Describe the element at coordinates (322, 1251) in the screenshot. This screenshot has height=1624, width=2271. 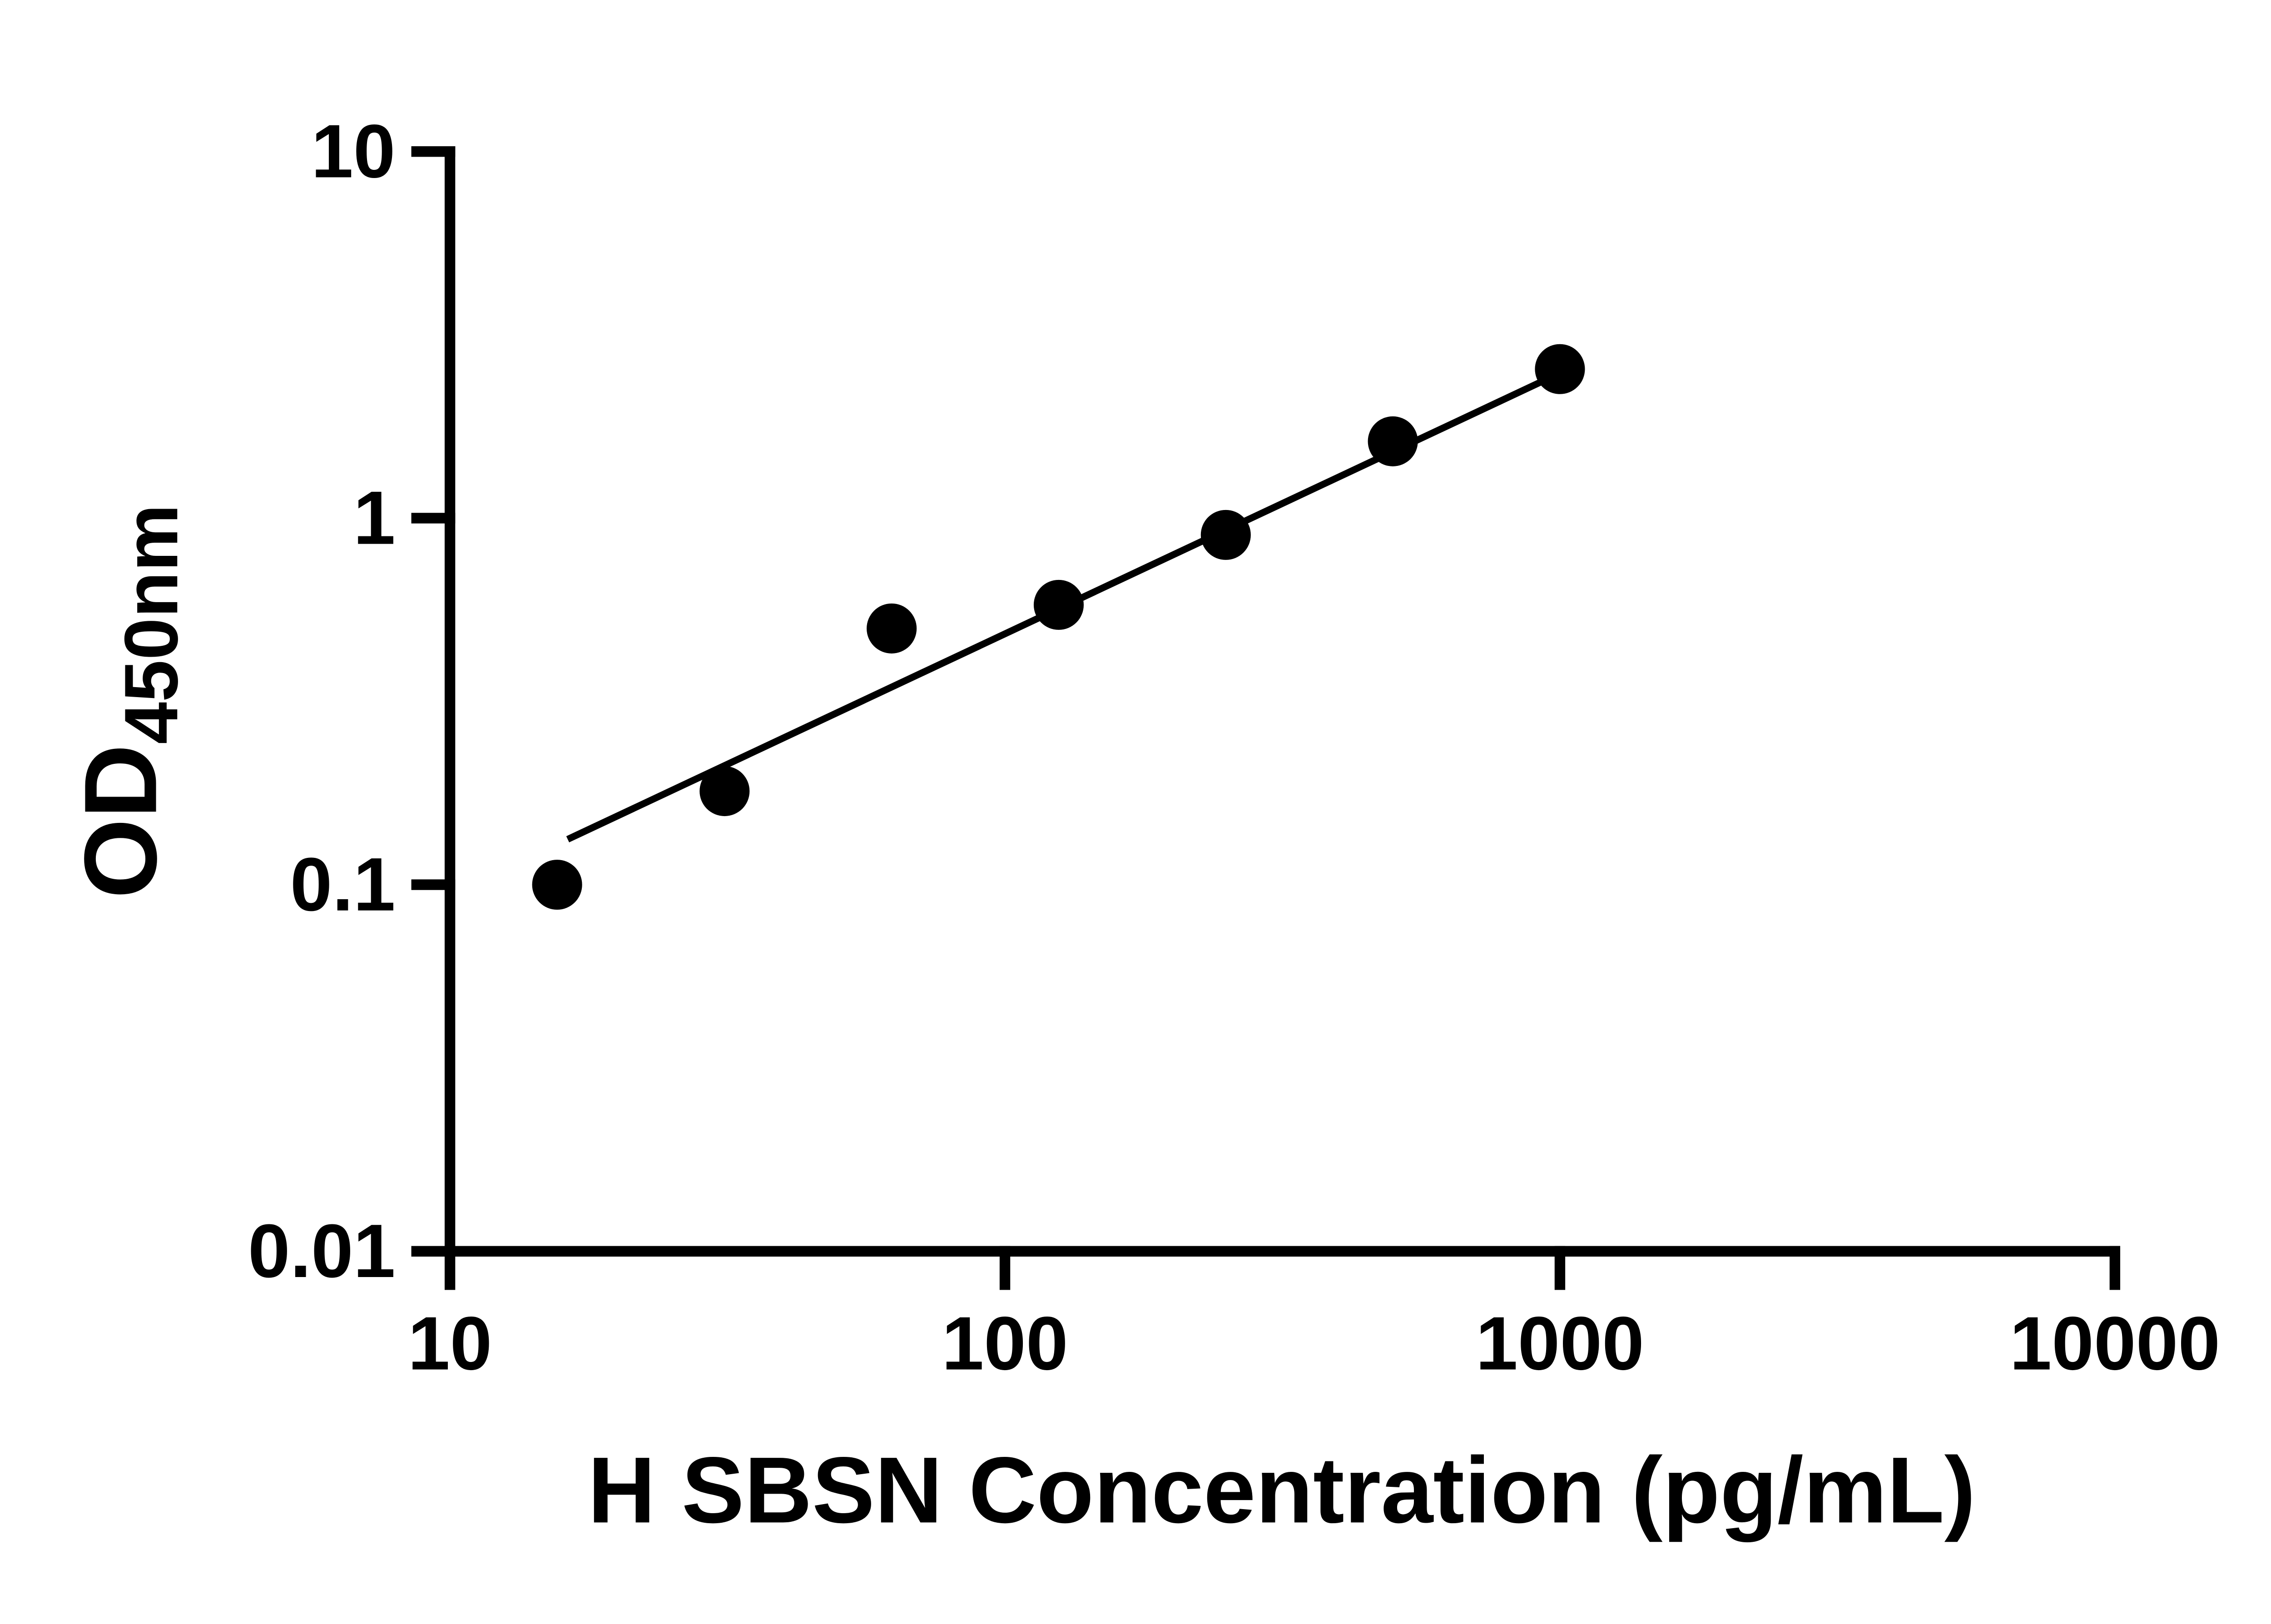
I see `y-tick-label: 0.01` at that location.